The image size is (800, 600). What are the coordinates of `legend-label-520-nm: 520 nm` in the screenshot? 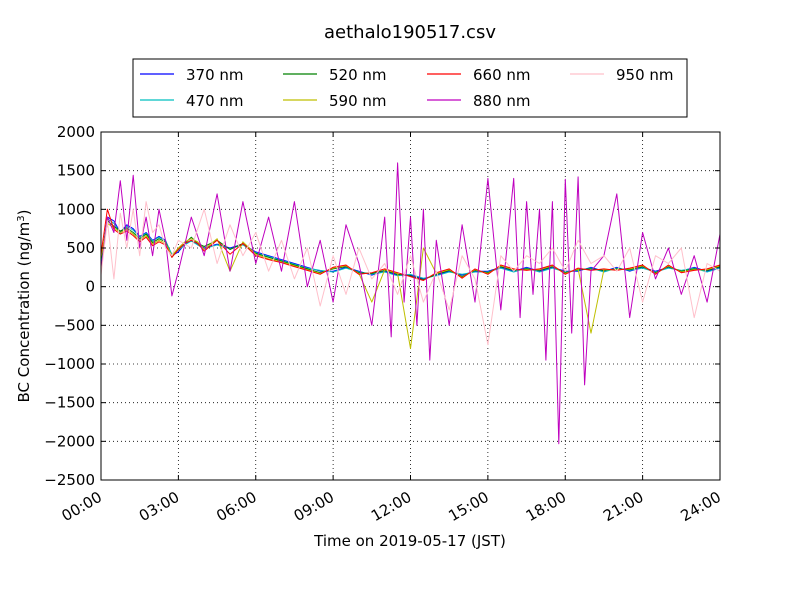 It's located at (358, 75).